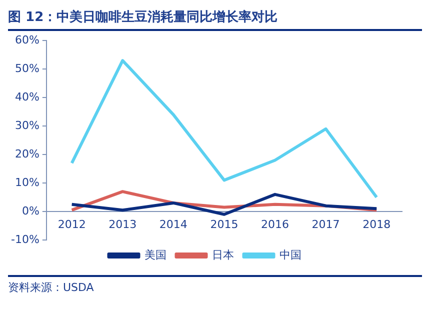 The width and height of the screenshot is (430, 318). I want to click on legend-label: 美国, so click(155, 255).